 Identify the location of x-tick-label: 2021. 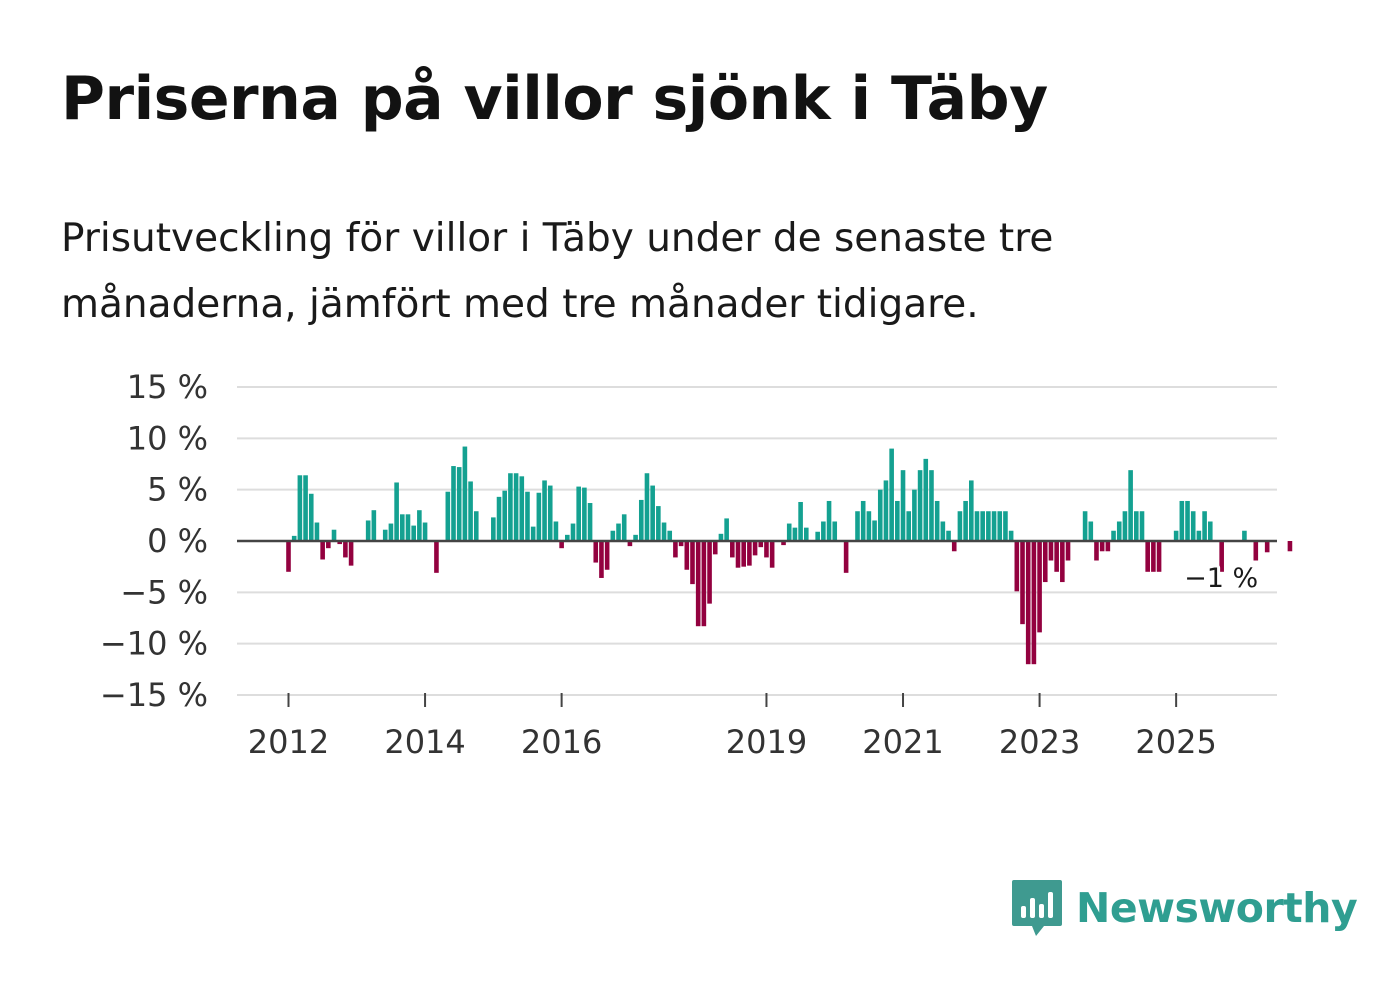
(902, 742).